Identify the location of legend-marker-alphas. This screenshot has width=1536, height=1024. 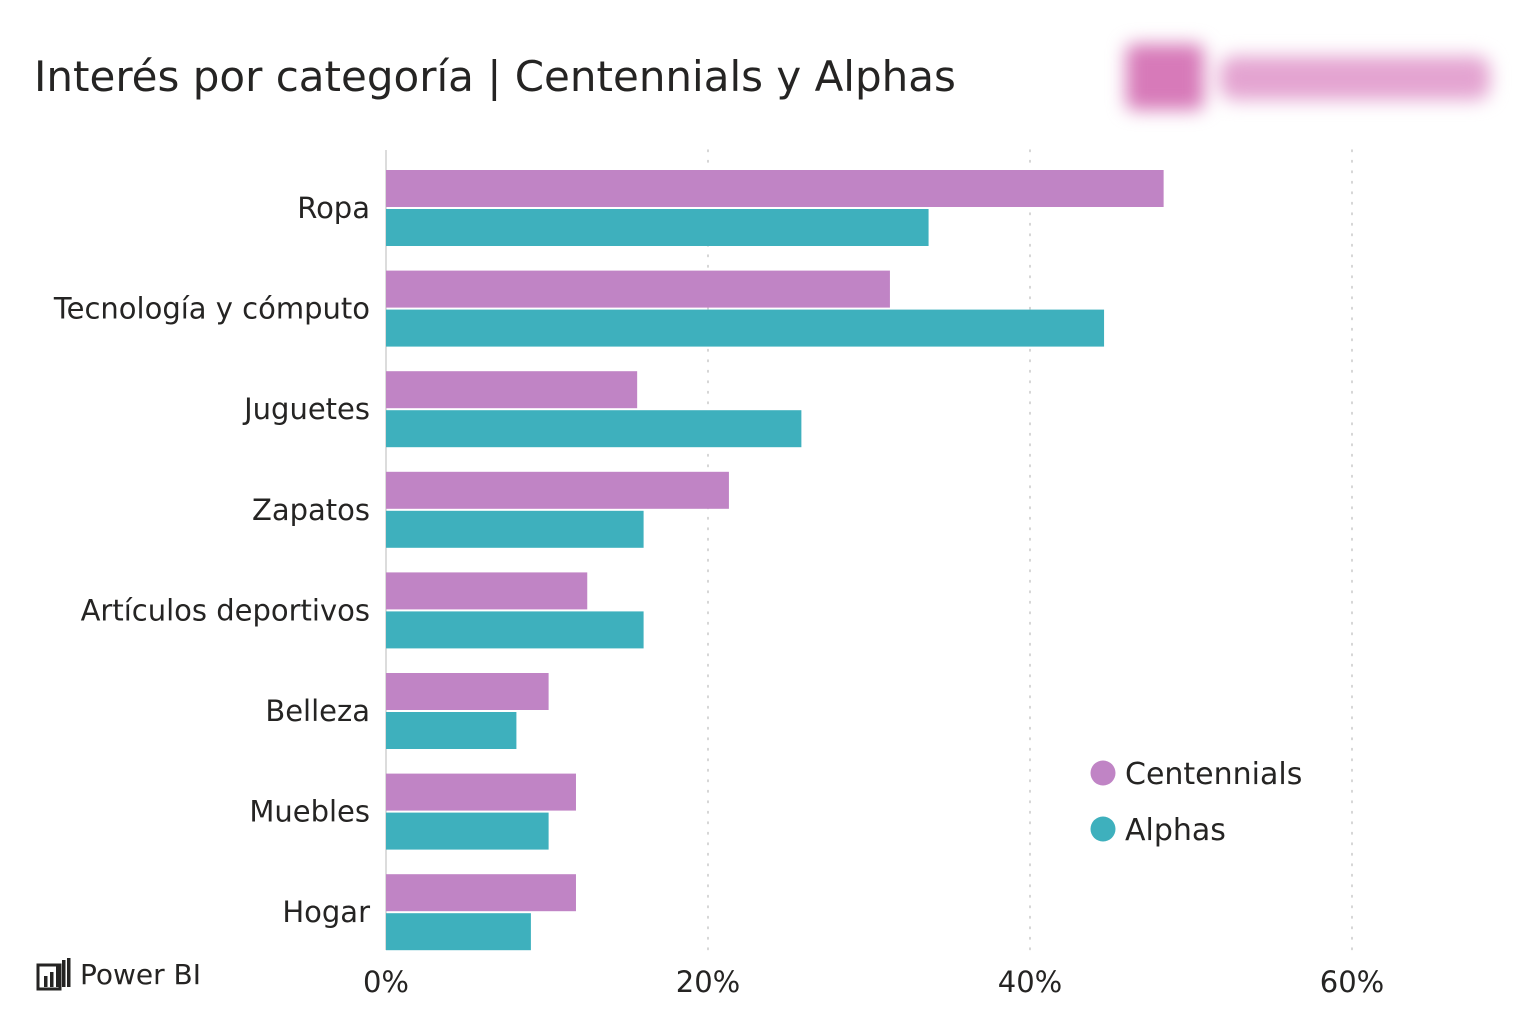
(1103, 829).